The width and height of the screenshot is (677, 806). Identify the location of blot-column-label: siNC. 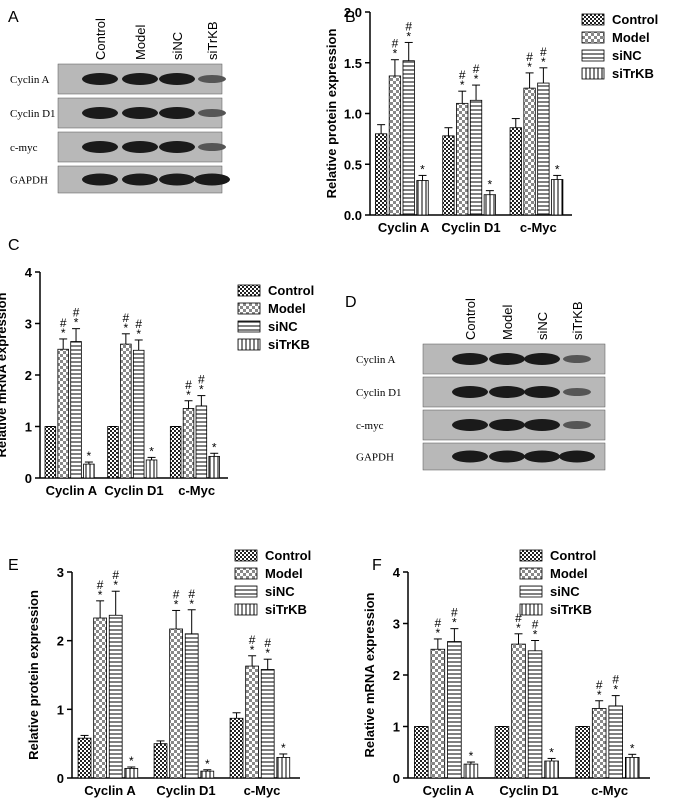
(542, 326).